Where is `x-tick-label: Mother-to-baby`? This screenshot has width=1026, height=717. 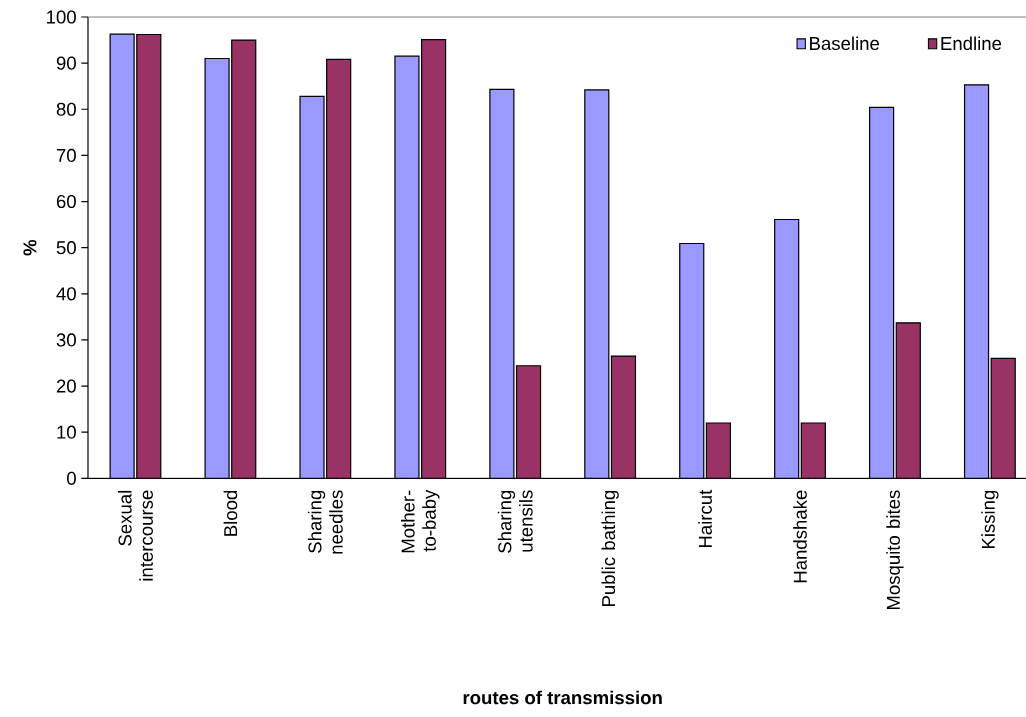 x-tick-label: Mother-to-baby is located at coordinates (420, 521).